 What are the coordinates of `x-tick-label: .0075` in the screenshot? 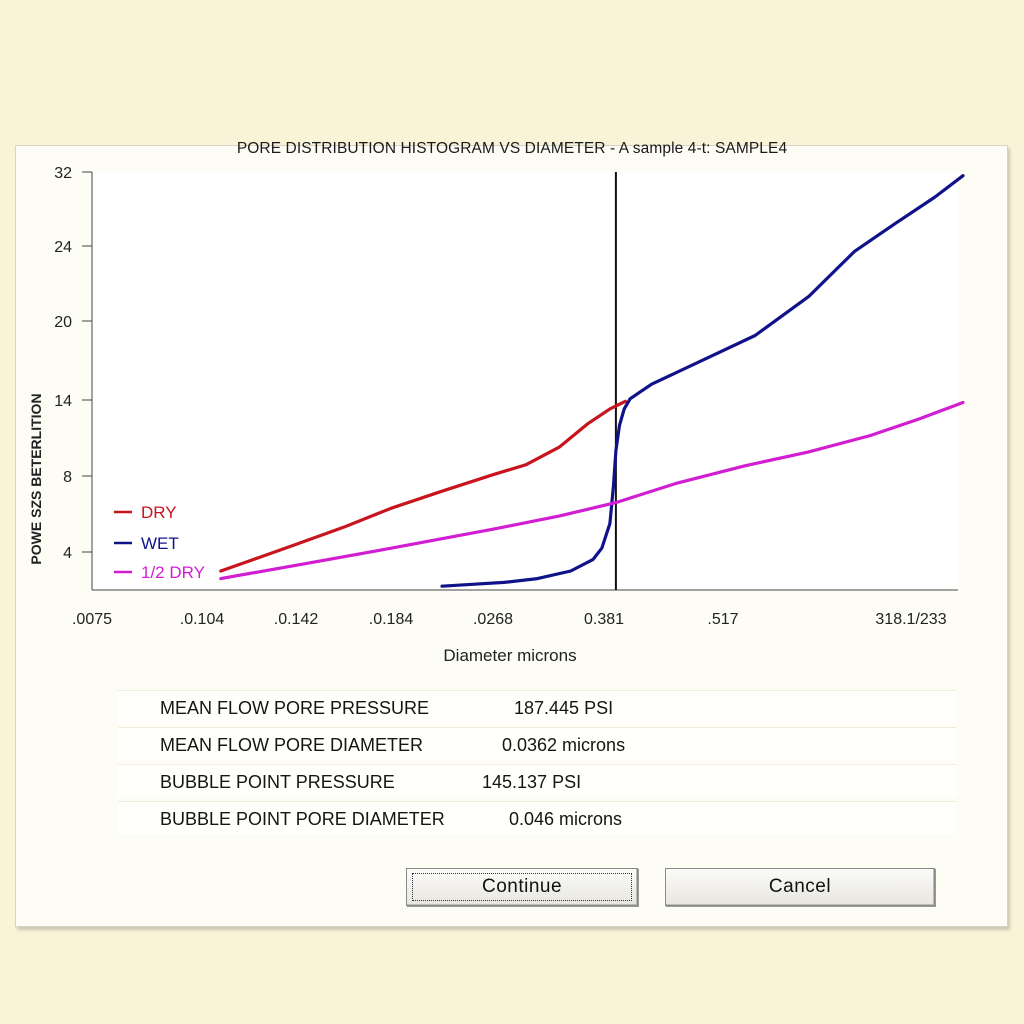 It's located at (92, 619).